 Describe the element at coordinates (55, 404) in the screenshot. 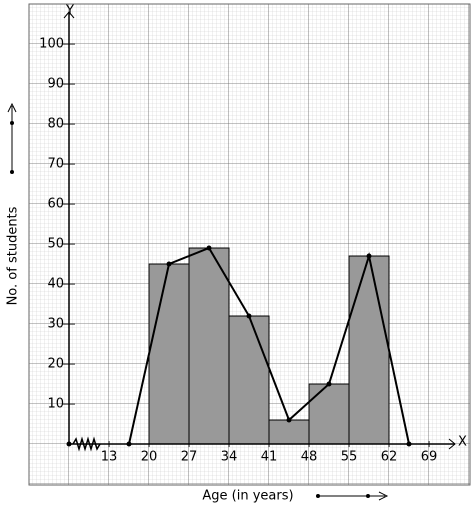

I see `y-tick-label: 10` at that location.